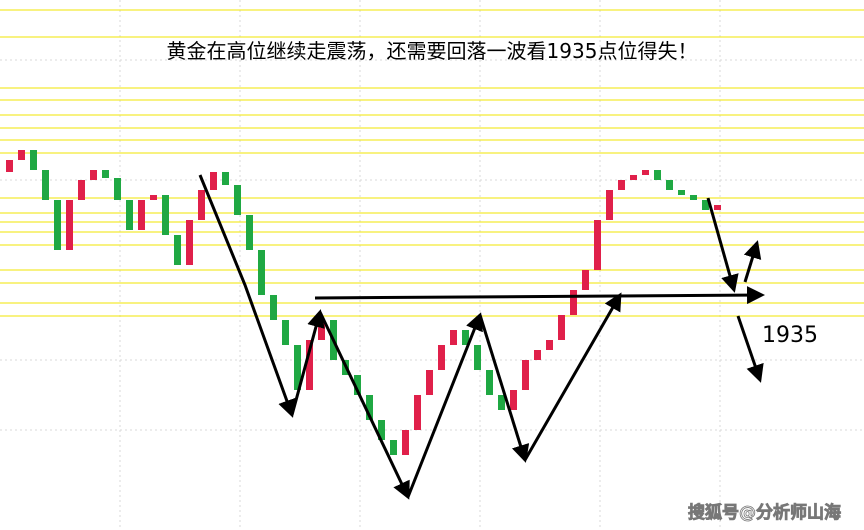  Describe the element at coordinates (432, 51) in the screenshot. I see `chart-title: 黄金在高位继续走震荡，还需要回落一波看1935点位得失！` at that location.